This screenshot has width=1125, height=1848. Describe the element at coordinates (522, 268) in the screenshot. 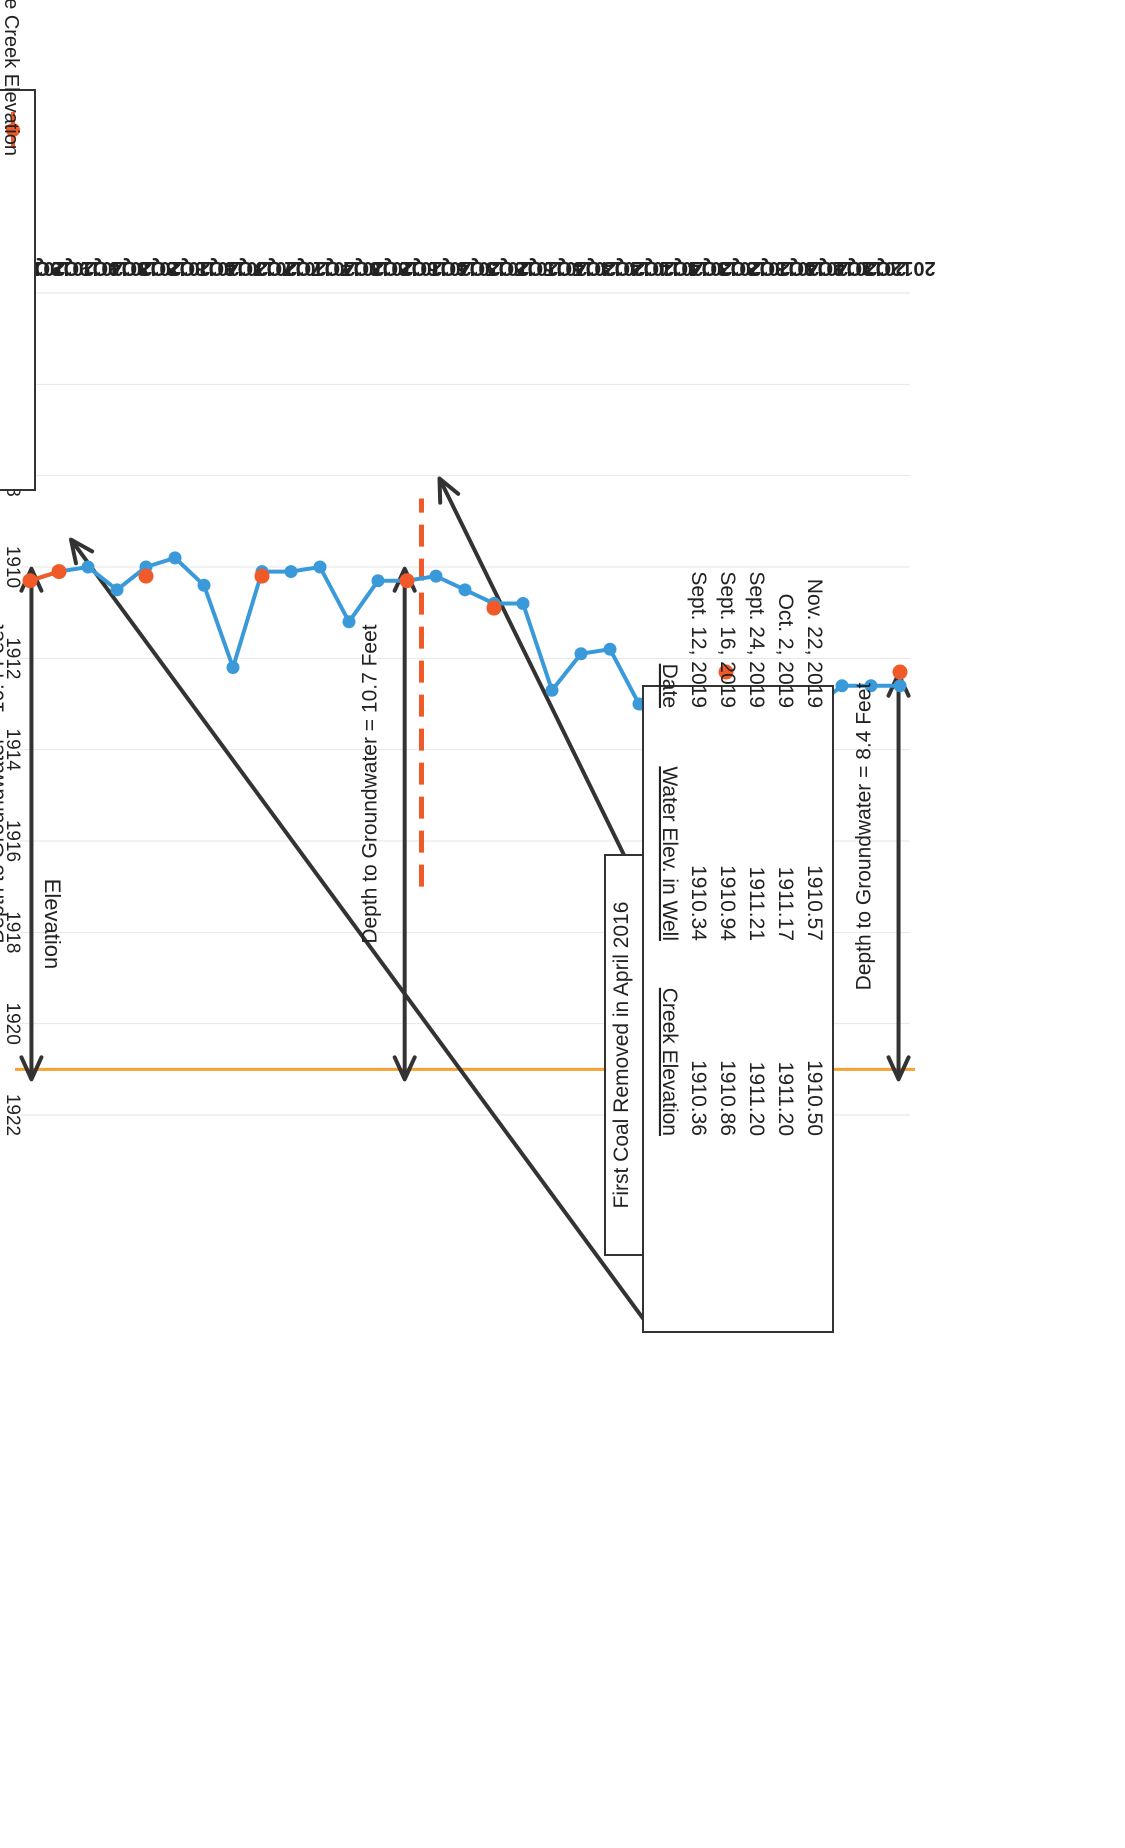

I see `x-tick-label: 2015Q3` at that location.